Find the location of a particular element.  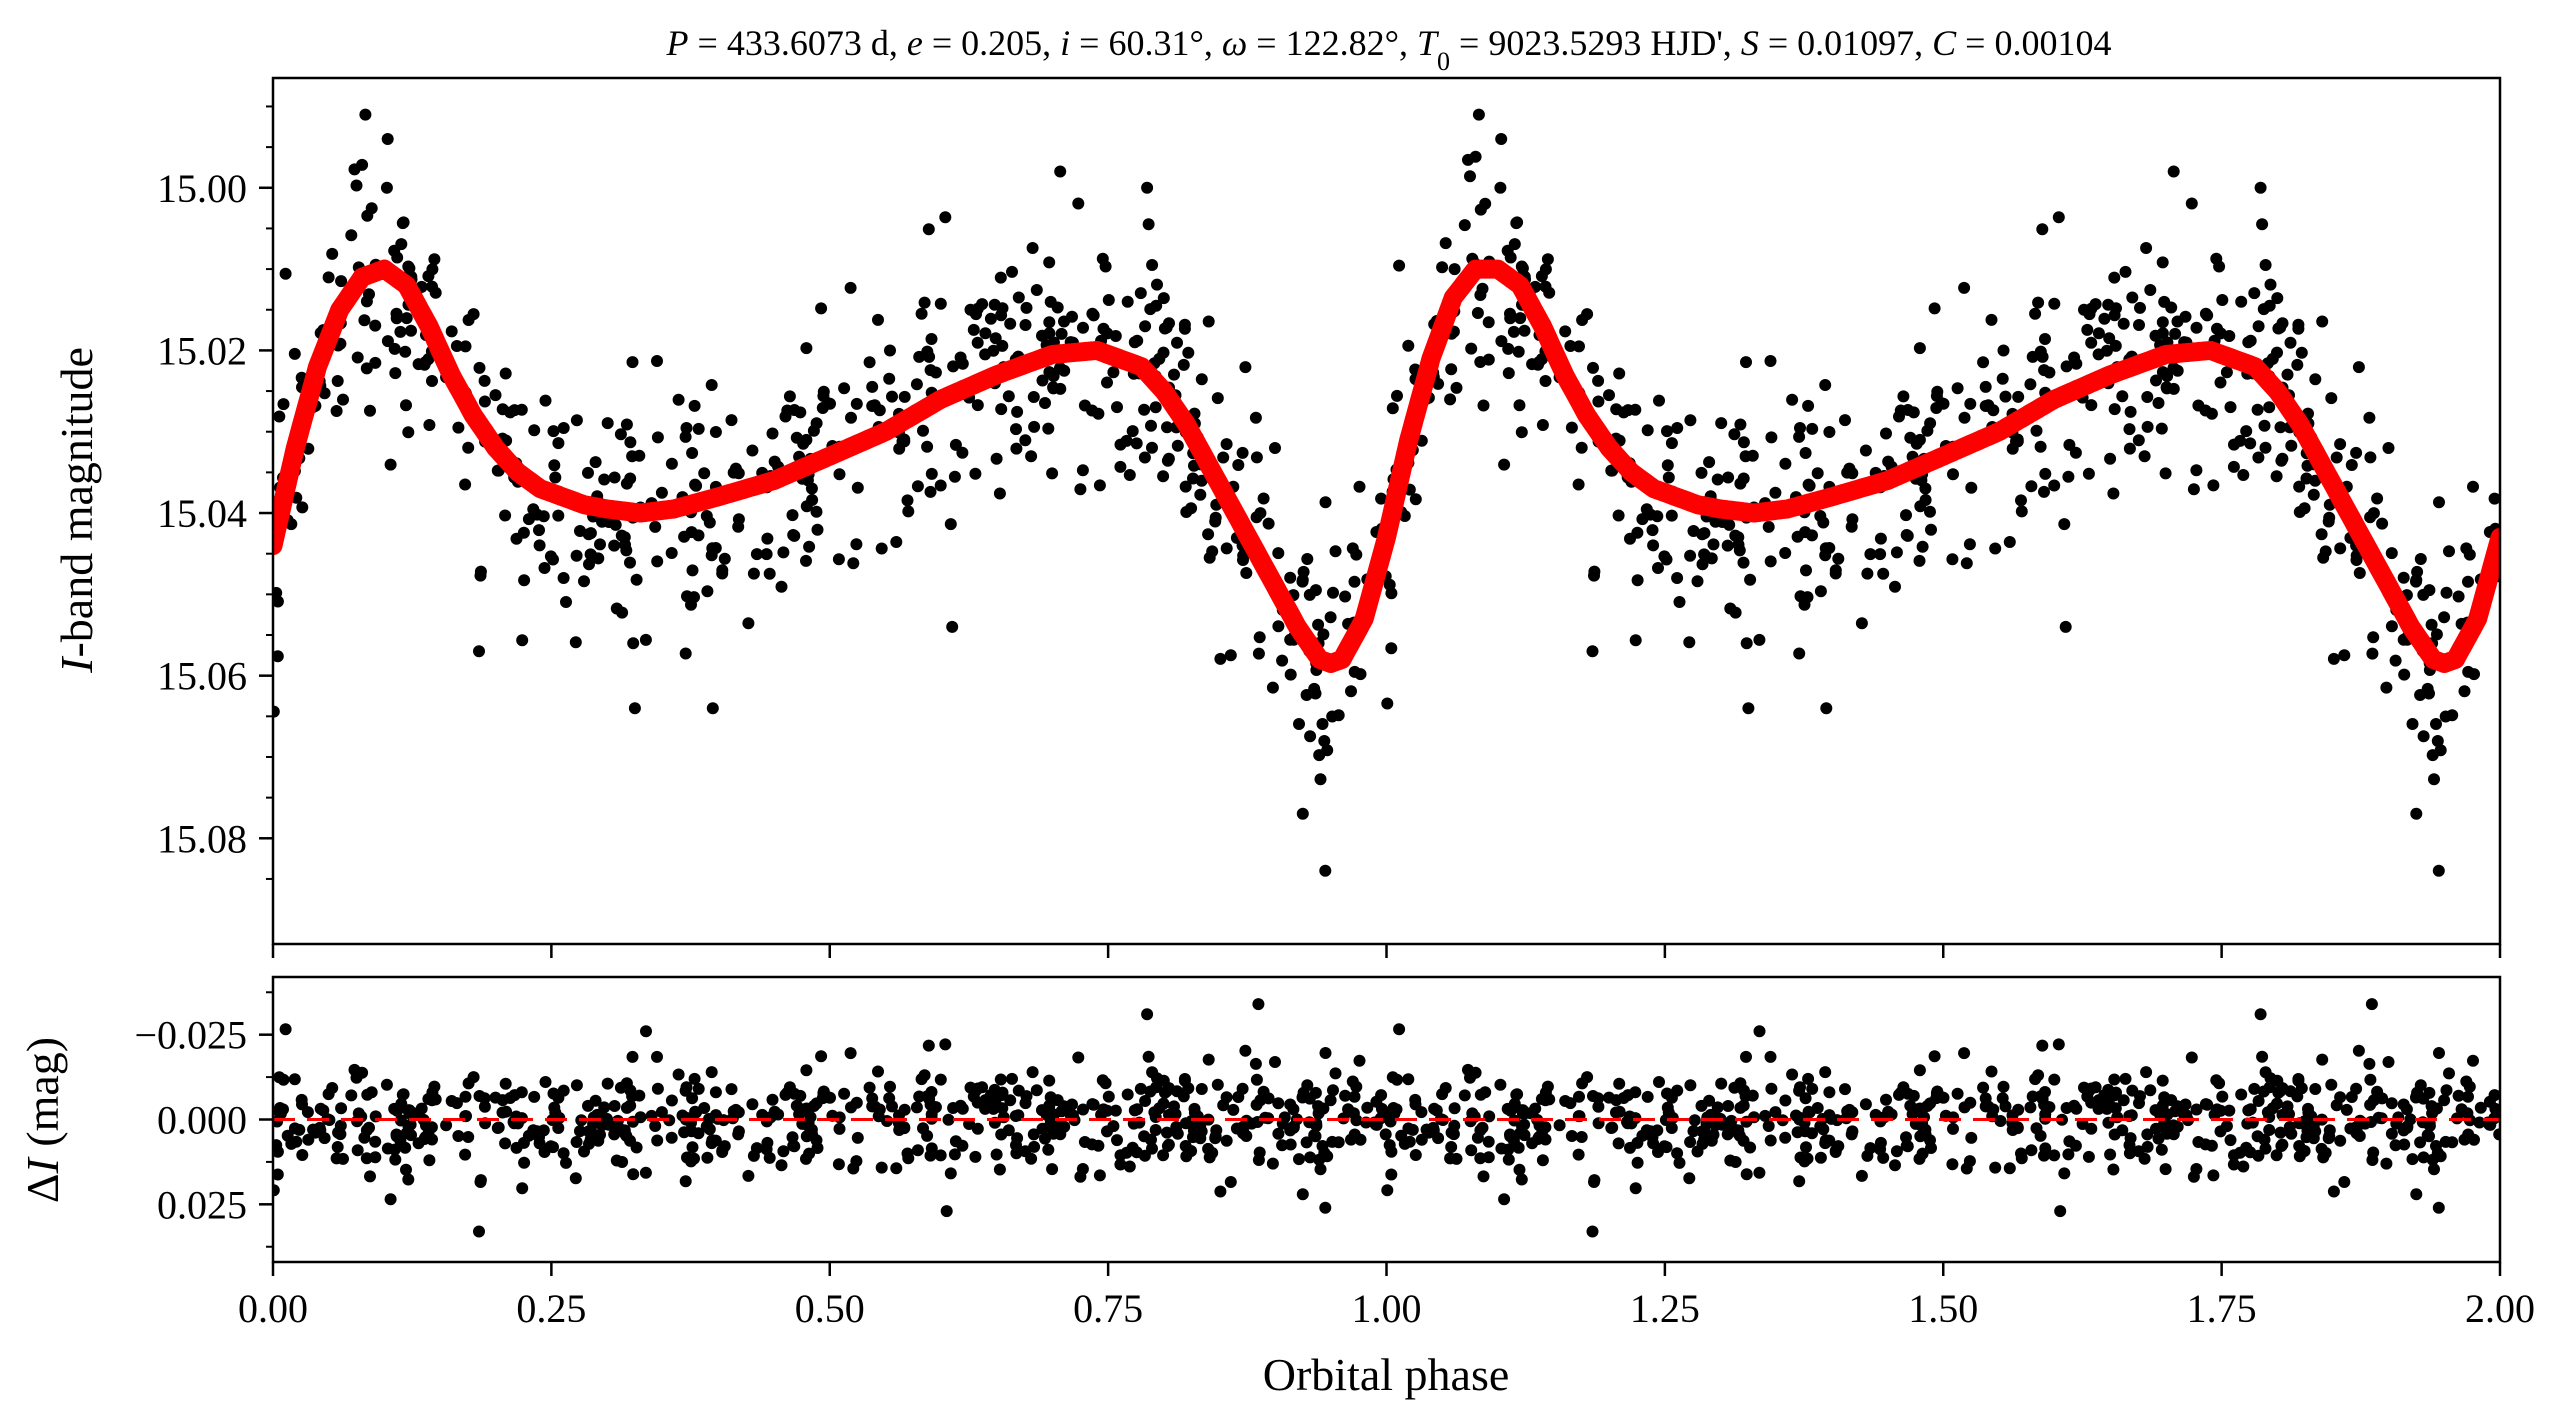

x-tick-label: 2.00 is located at coordinates (2500, 1308).